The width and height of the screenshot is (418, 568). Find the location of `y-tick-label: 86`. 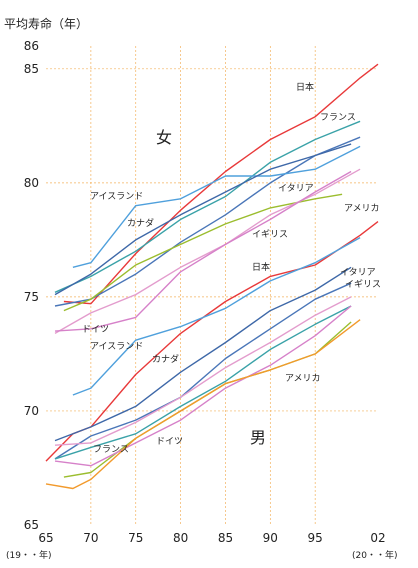

y-tick-label: 86 is located at coordinates (31, 46).